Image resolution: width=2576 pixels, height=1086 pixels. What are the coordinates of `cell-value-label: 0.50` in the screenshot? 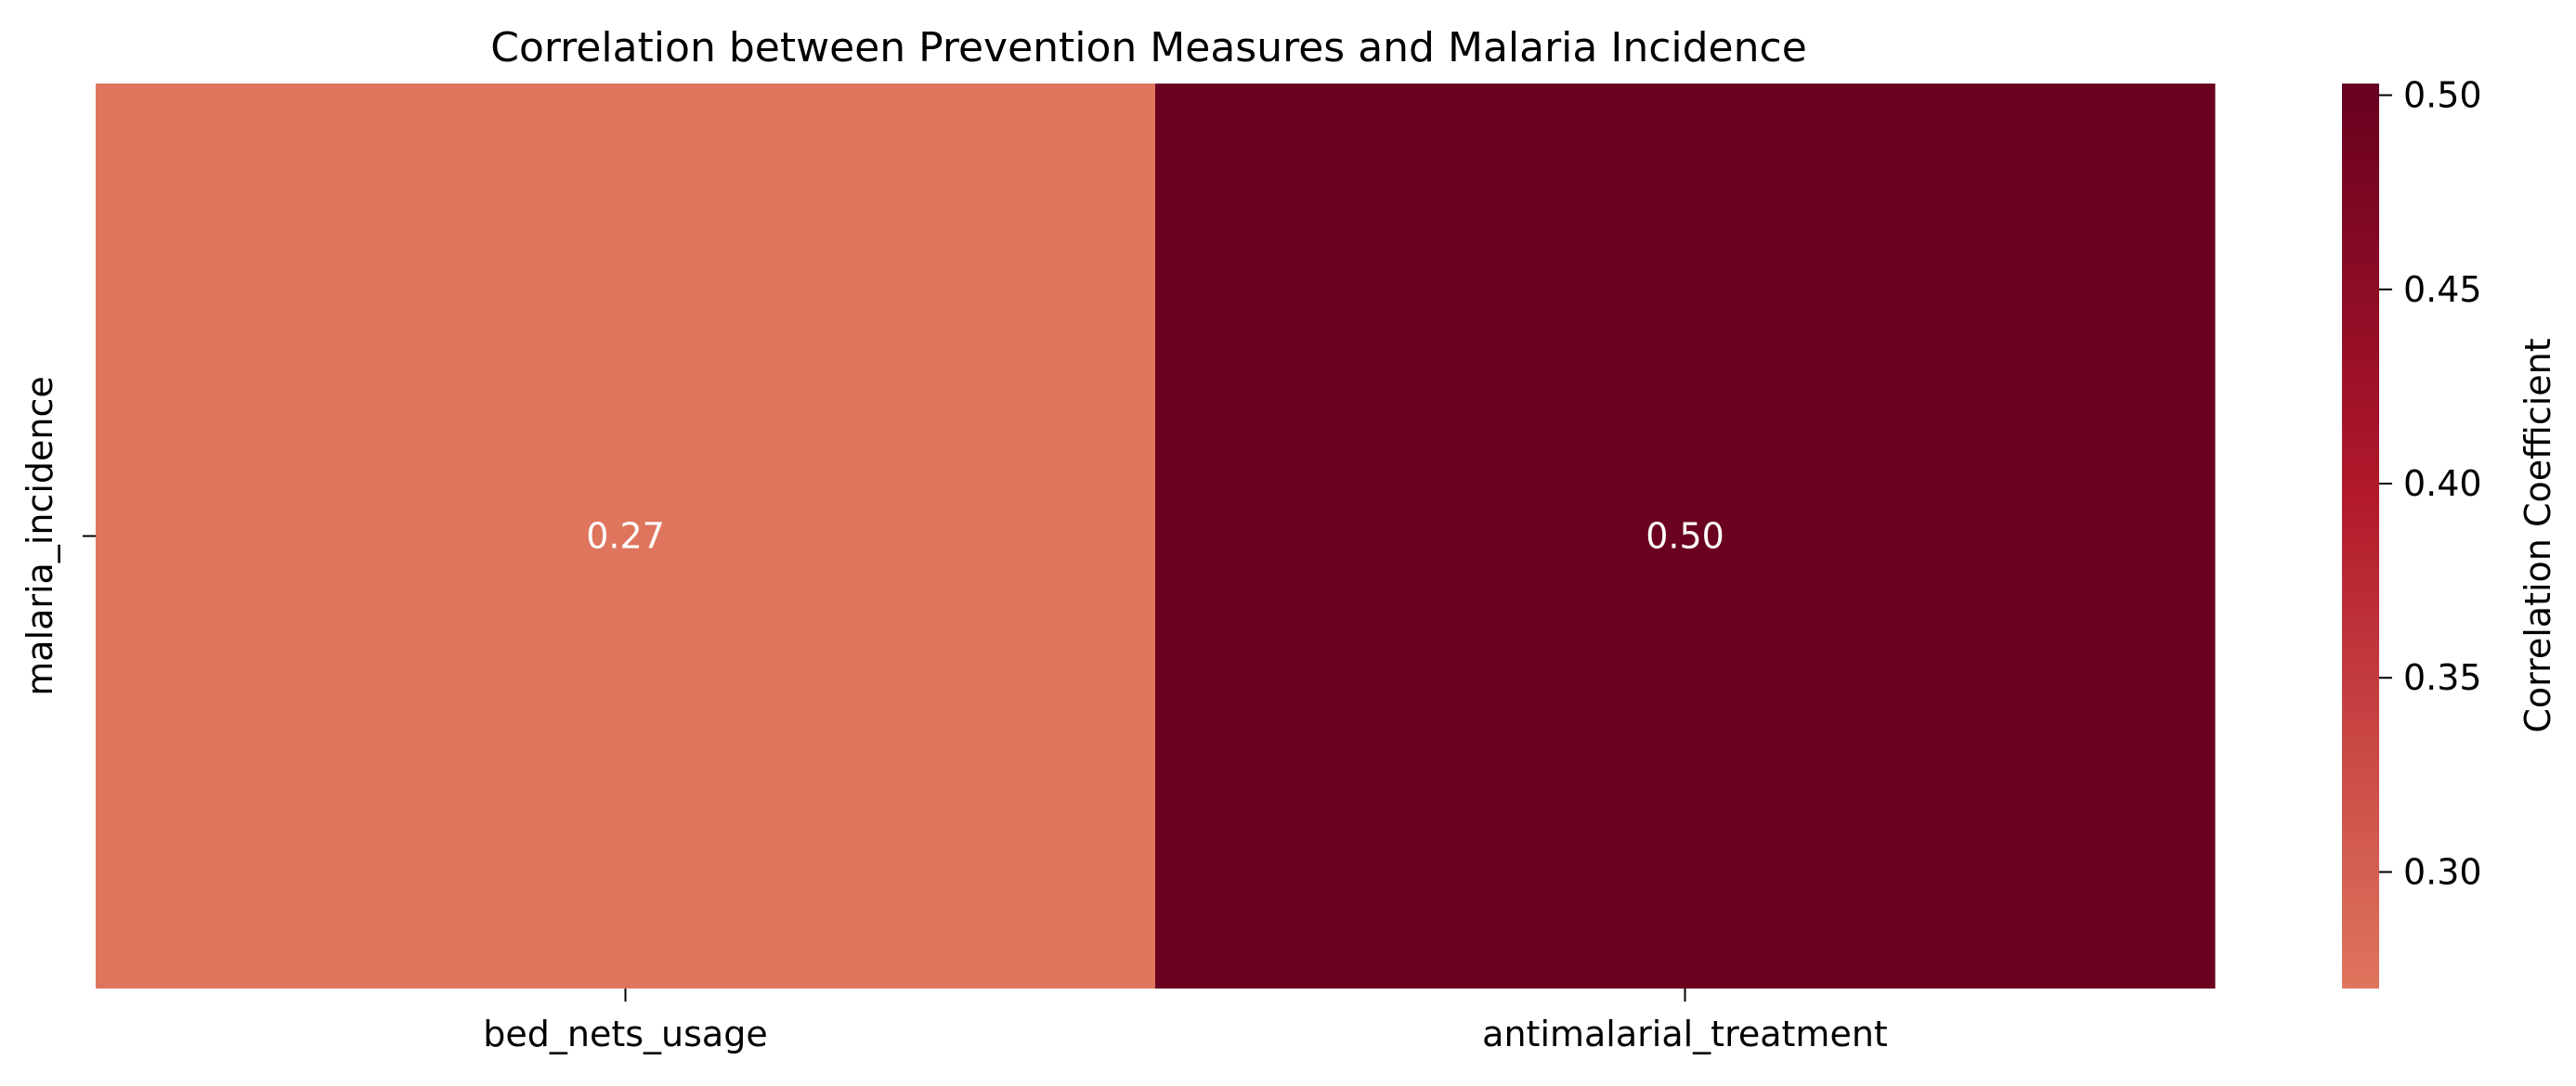 It's located at (1685, 536).